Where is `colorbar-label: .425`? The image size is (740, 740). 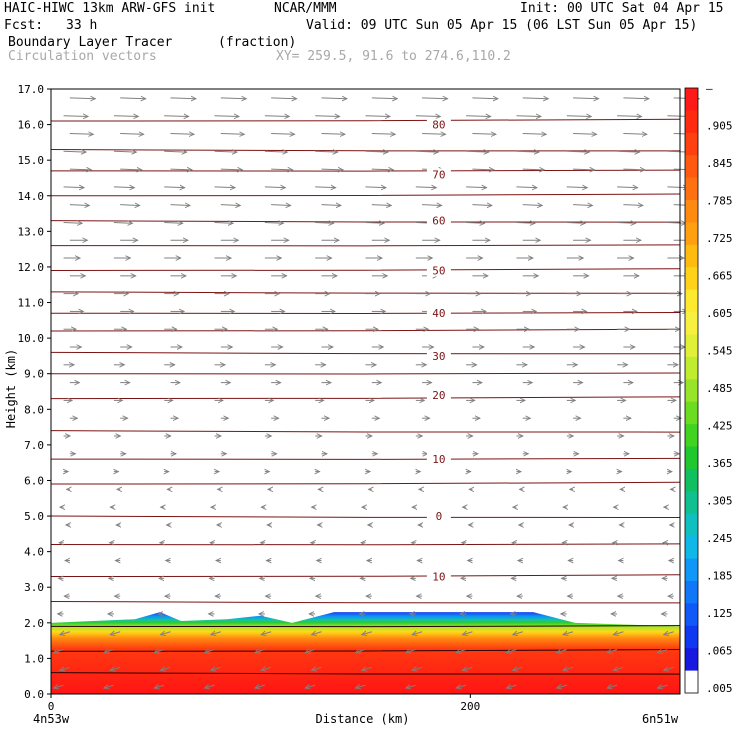
colorbar-label: .425 is located at coordinates (719, 426).